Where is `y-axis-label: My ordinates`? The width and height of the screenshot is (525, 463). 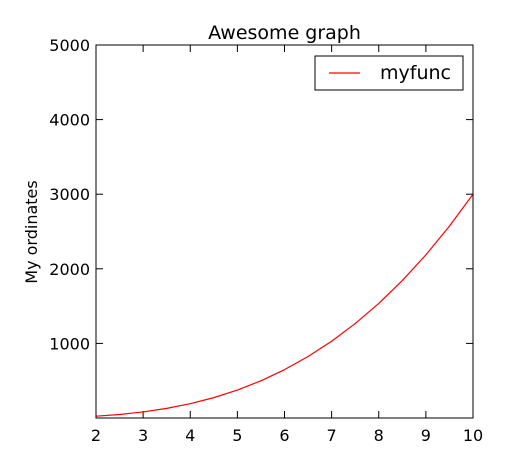
y-axis-label: My ordinates is located at coordinates (31, 231).